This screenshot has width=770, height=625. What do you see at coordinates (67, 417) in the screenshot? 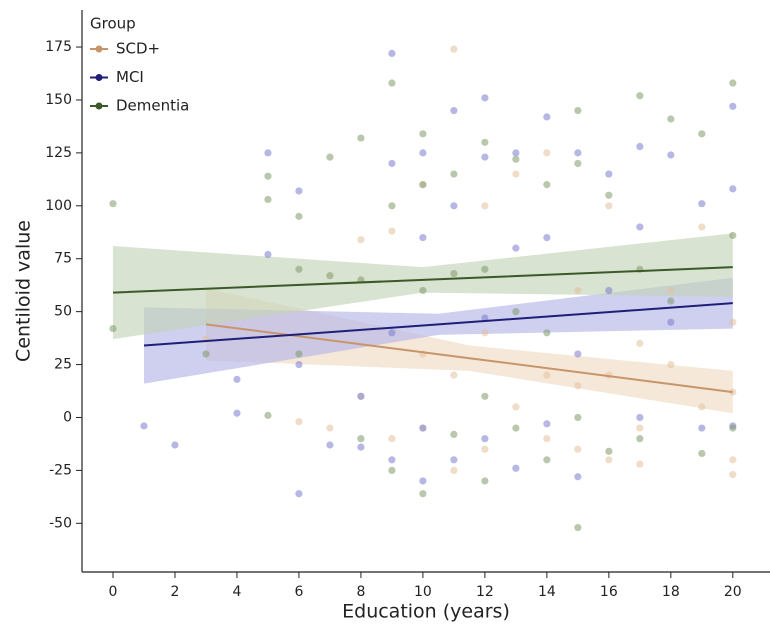
I see `y-tick-label: 0` at bounding box center [67, 417].